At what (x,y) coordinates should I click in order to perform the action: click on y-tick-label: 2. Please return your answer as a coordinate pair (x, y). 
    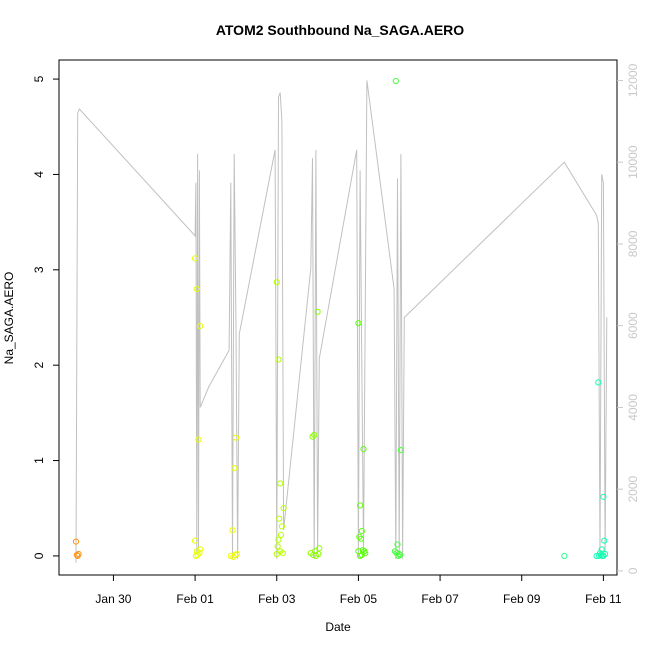
    Looking at the image, I should click on (39, 365).